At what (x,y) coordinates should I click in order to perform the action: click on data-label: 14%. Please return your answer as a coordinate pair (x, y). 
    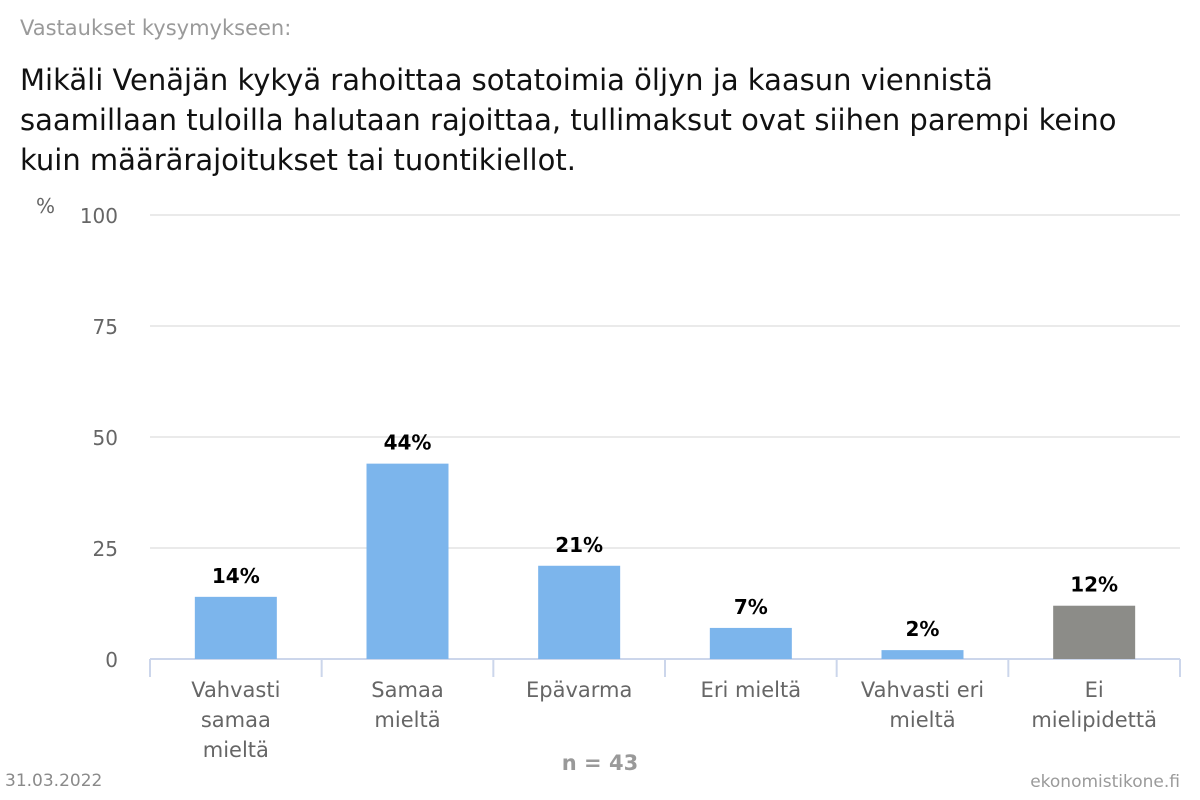
    Looking at the image, I should click on (236, 576).